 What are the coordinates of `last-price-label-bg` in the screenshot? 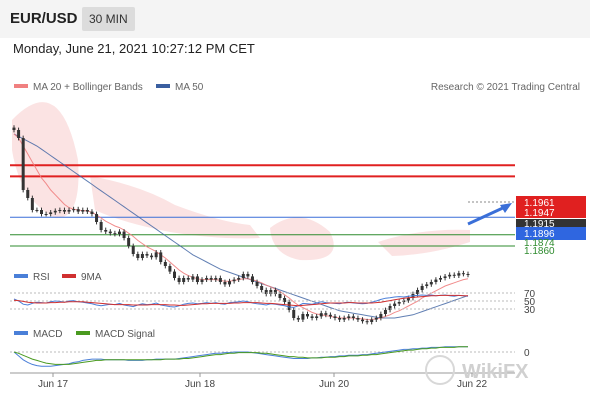 It's located at (551, 223).